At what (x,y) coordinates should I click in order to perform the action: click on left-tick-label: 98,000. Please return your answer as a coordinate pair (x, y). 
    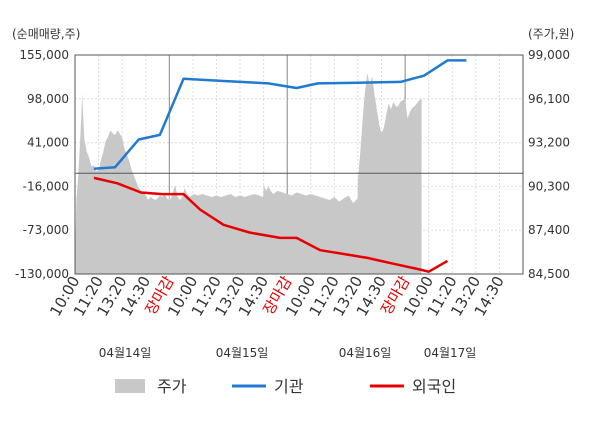
    Looking at the image, I should click on (48, 99).